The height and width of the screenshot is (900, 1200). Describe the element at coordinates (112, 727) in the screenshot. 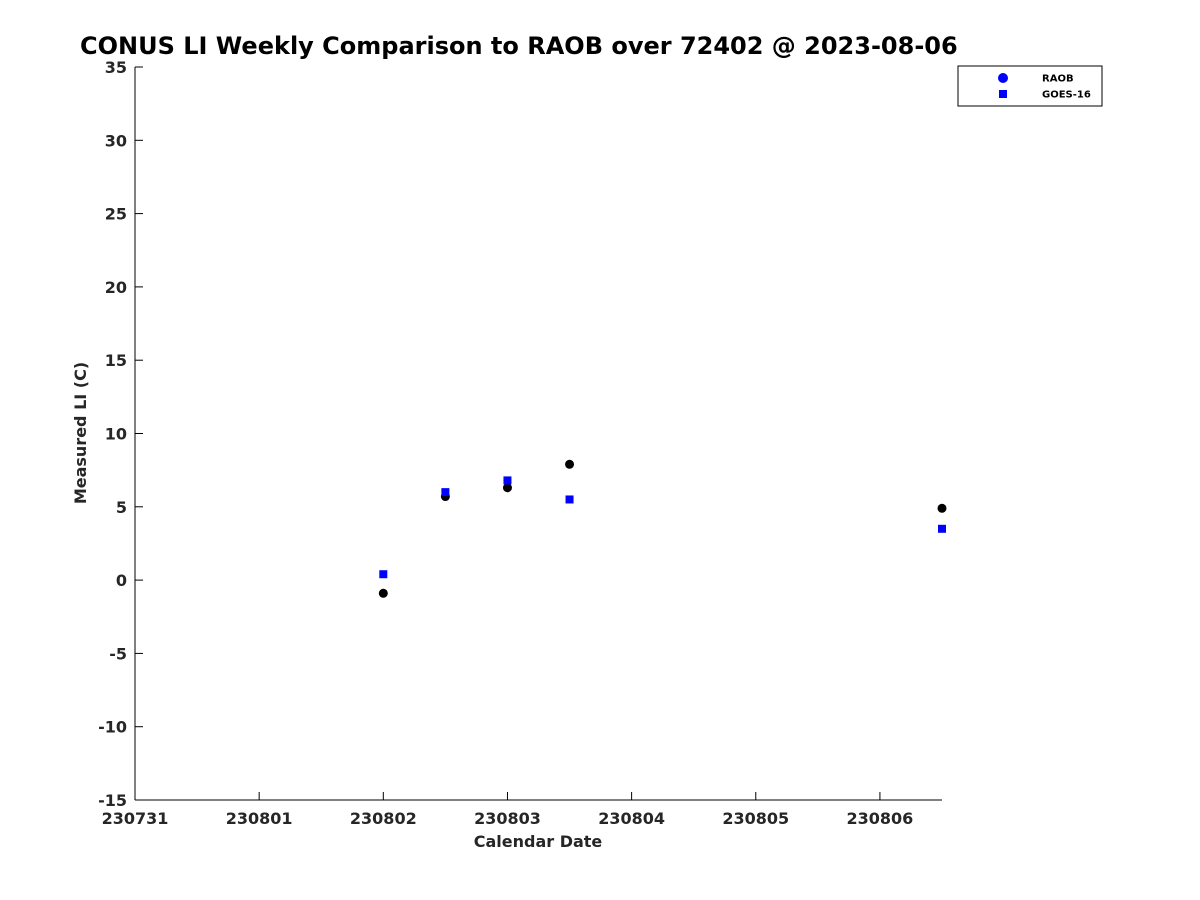

I see `y-tick-label: -10` at that location.